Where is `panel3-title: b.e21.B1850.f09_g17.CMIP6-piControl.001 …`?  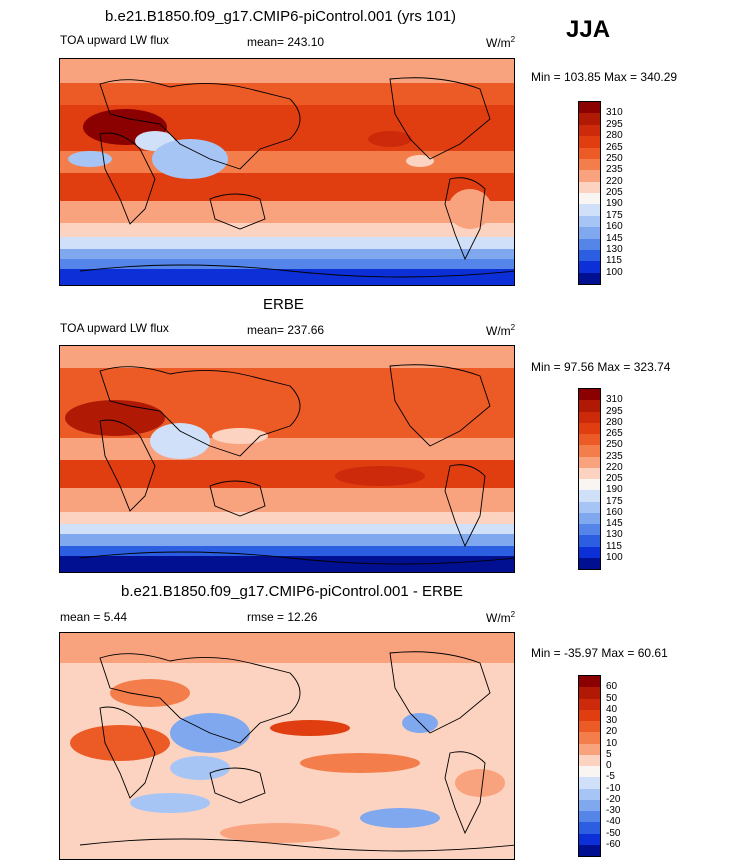 panel3-title: b.e21.B1850.f09_g17.CMIP6-piControl.001 … is located at coordinates (292, 591).